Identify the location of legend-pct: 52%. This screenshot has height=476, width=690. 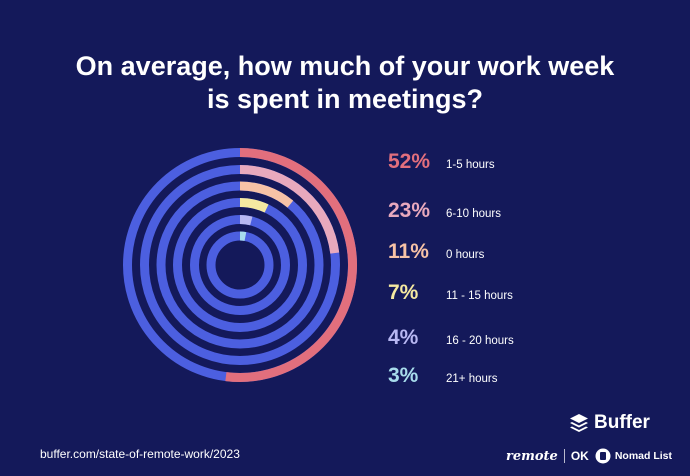
(409, 161).